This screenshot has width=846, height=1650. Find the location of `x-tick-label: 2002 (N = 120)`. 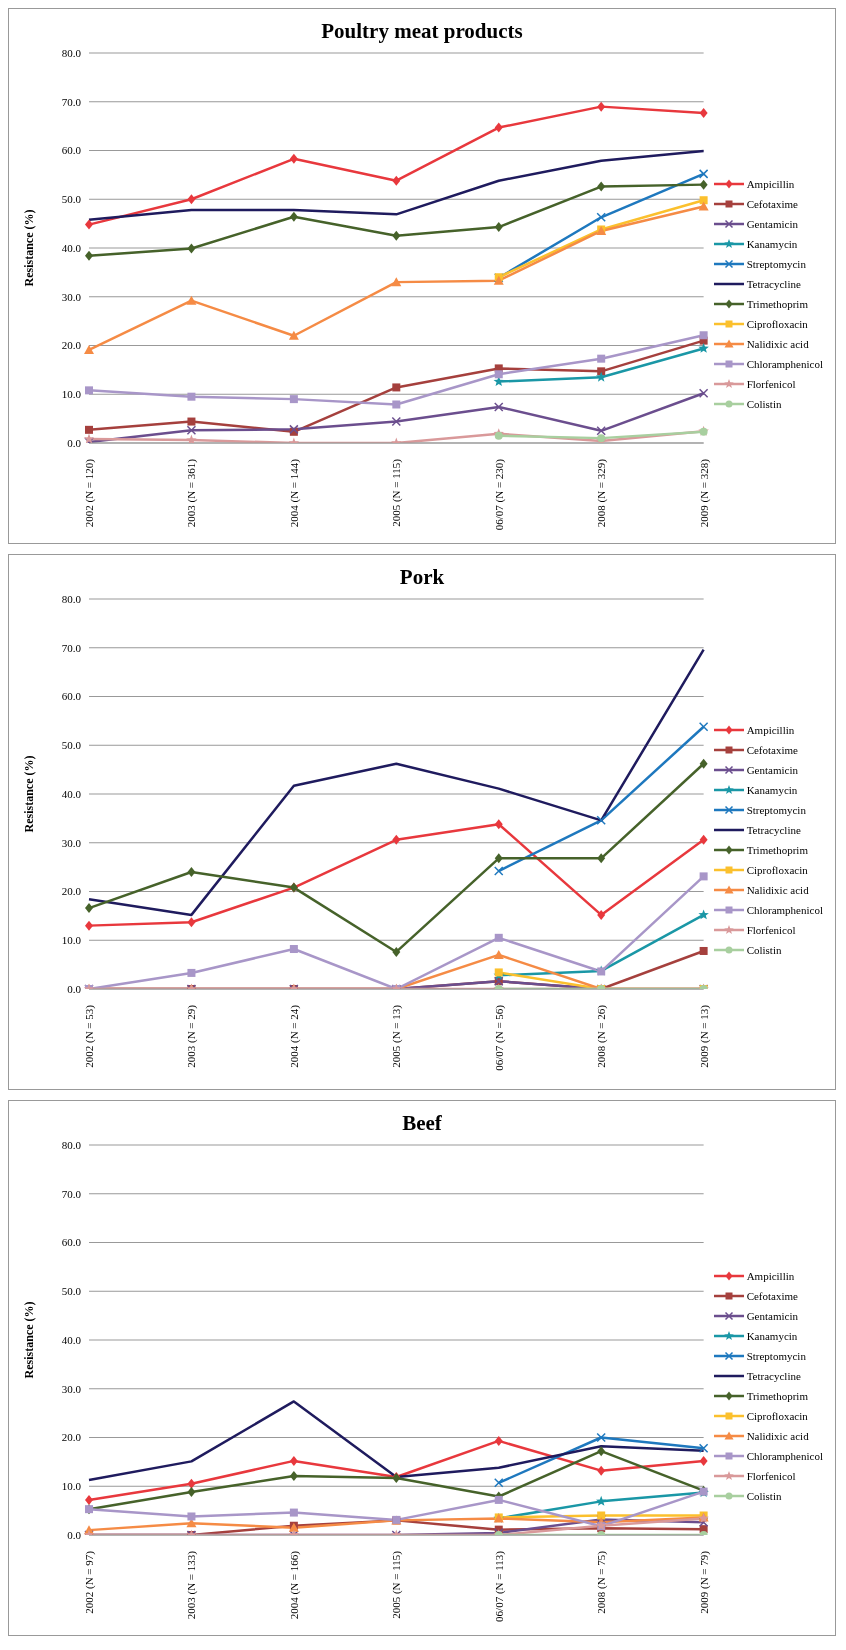

x-tick-label: 2002 (N = 120) is located at coordinates (89, 493).